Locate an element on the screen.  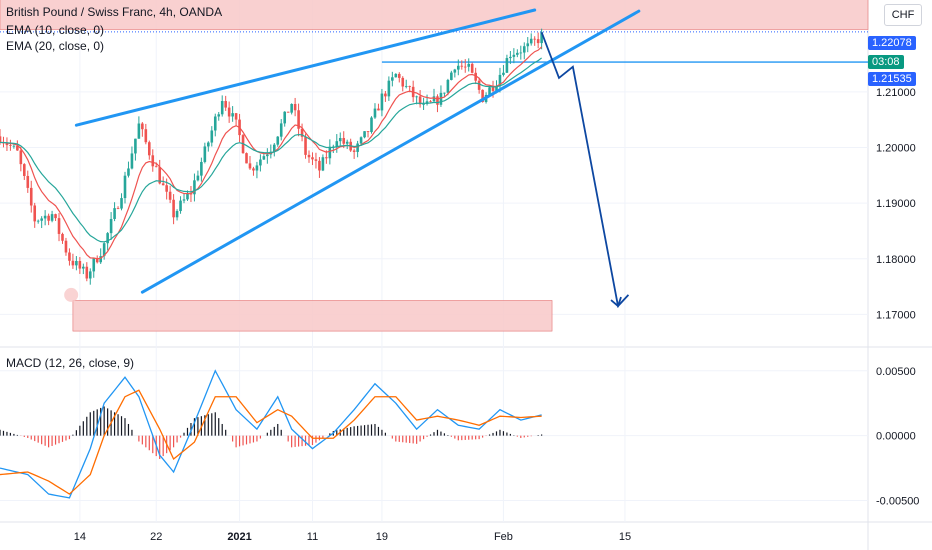
macd-line is located at coordinates (271, 434).